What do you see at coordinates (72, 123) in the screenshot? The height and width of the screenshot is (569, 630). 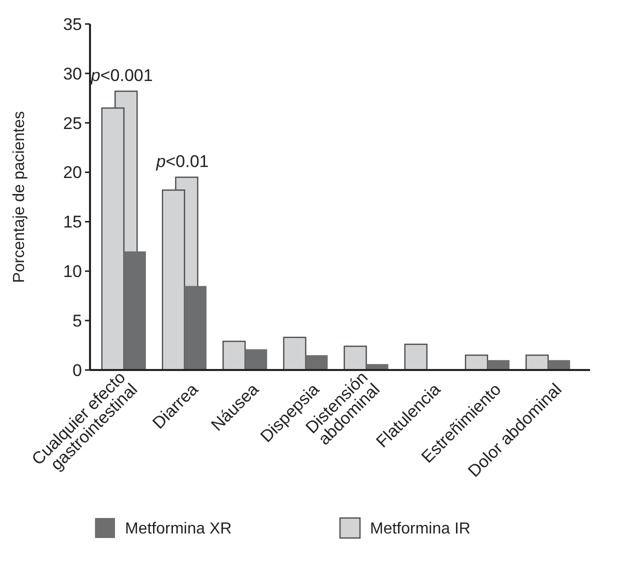 I see `y-tick-label: 25` at bounding box center [72, 123].